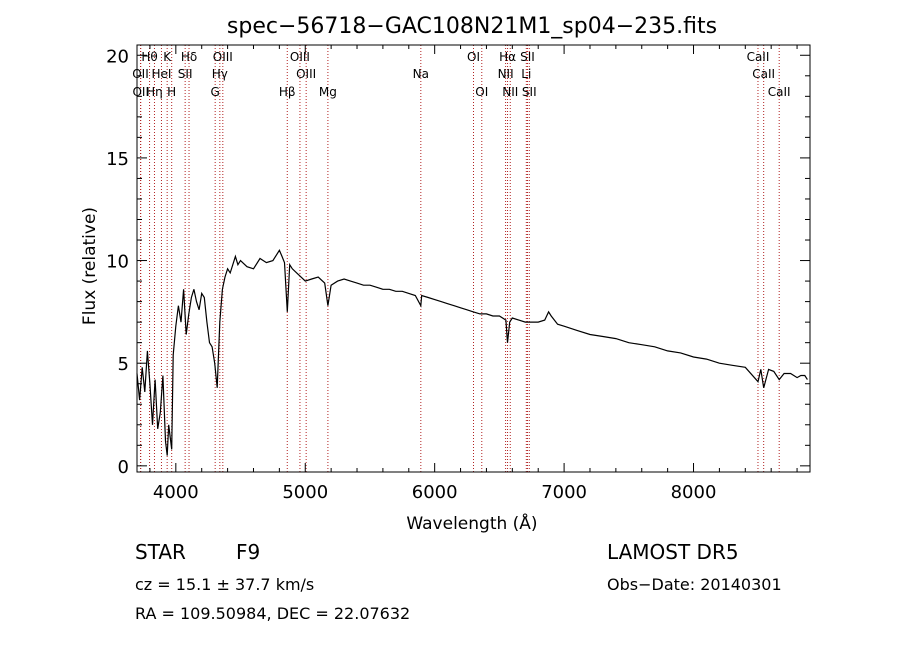  I want to click on chart-title: spec−56718−GAC108N21M1_sp04−235.fits, so click(472, 26).